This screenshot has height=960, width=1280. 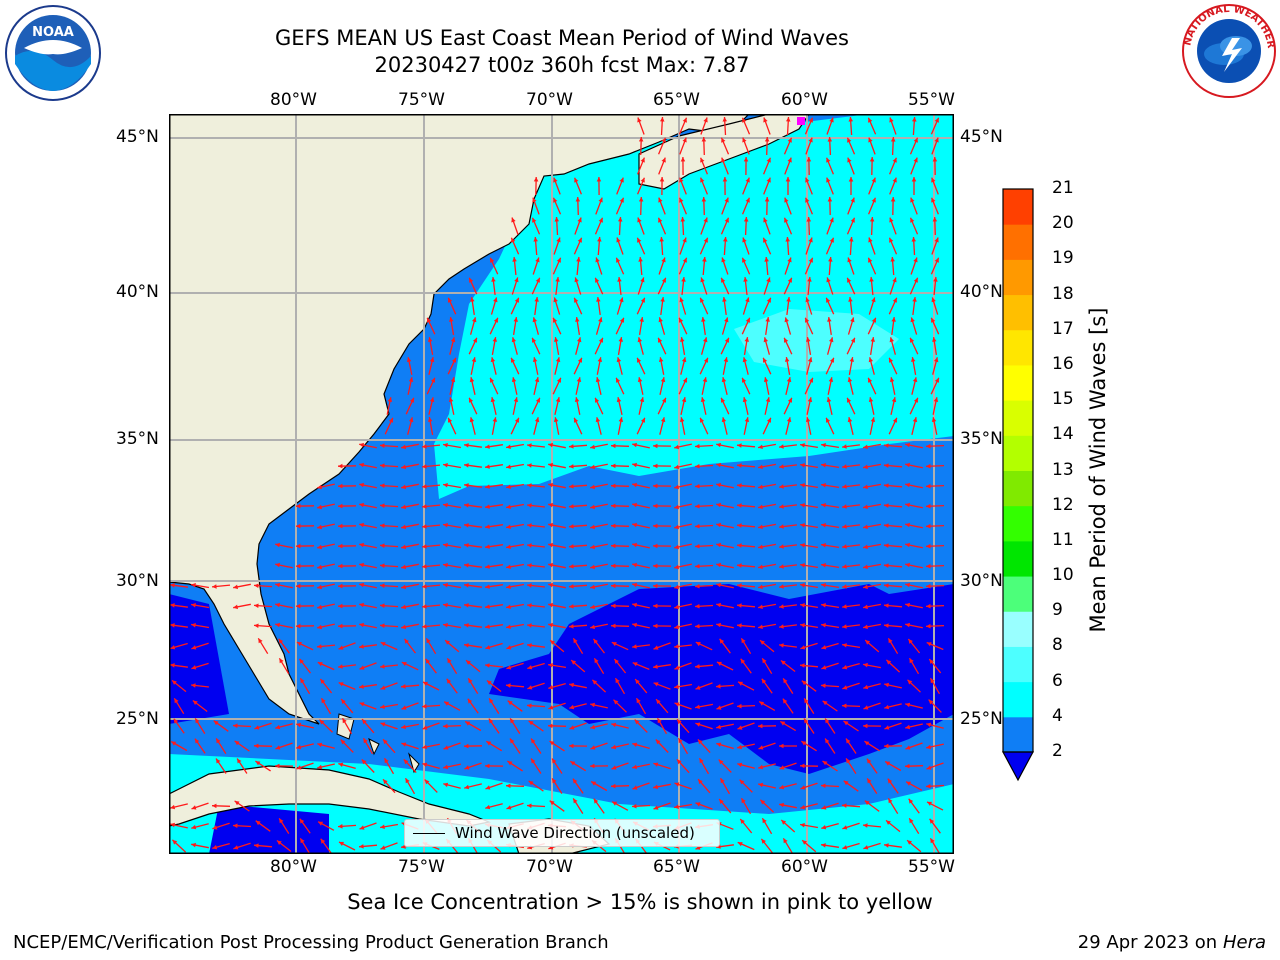 I want to click on lon-tick-top: 60°W, so click(x=804, y=100).